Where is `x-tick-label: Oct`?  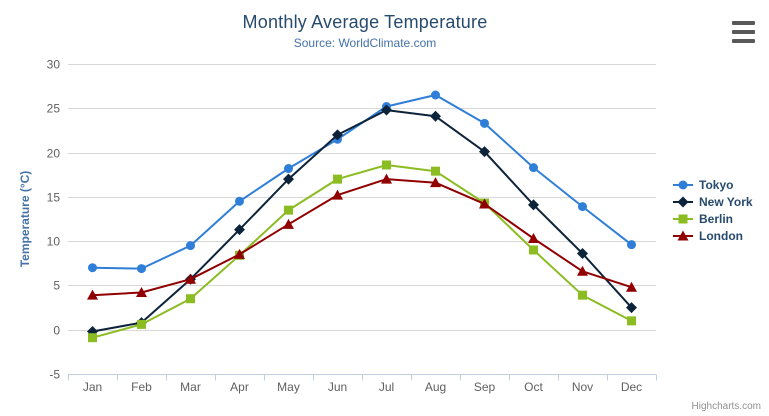 x-tick-label: Oct is located at coordinates (533, 387).